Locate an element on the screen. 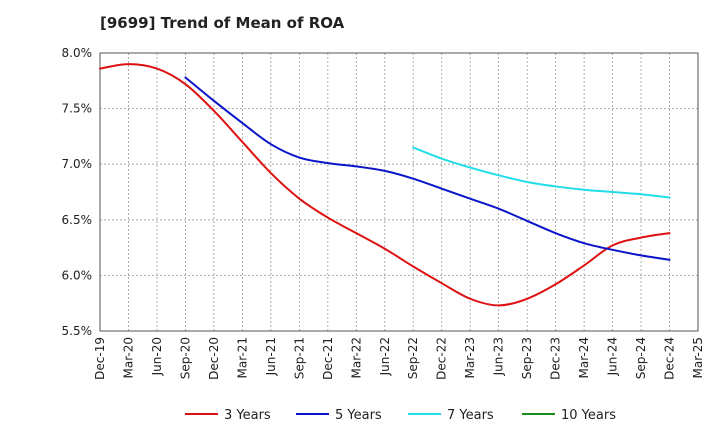  chart-title: [9699] Trend of Mean of ROA is located at coordinates (222, 23).